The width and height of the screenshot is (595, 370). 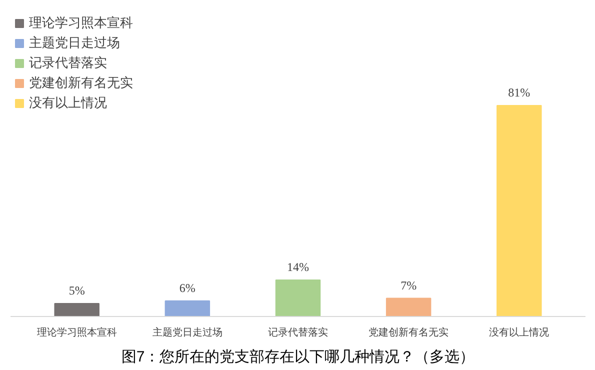 What do you see at coordinates (81, 23) in the screenshot?
I see `legend-label: 理论学习照本宣科` at bounding box center [81, 23].